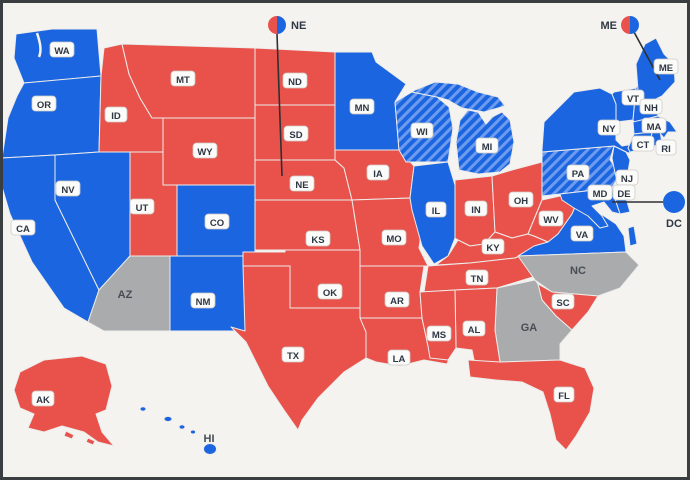 The image size is (690, 480). I want to click on state-label-MD: MD, so click(600, 192).